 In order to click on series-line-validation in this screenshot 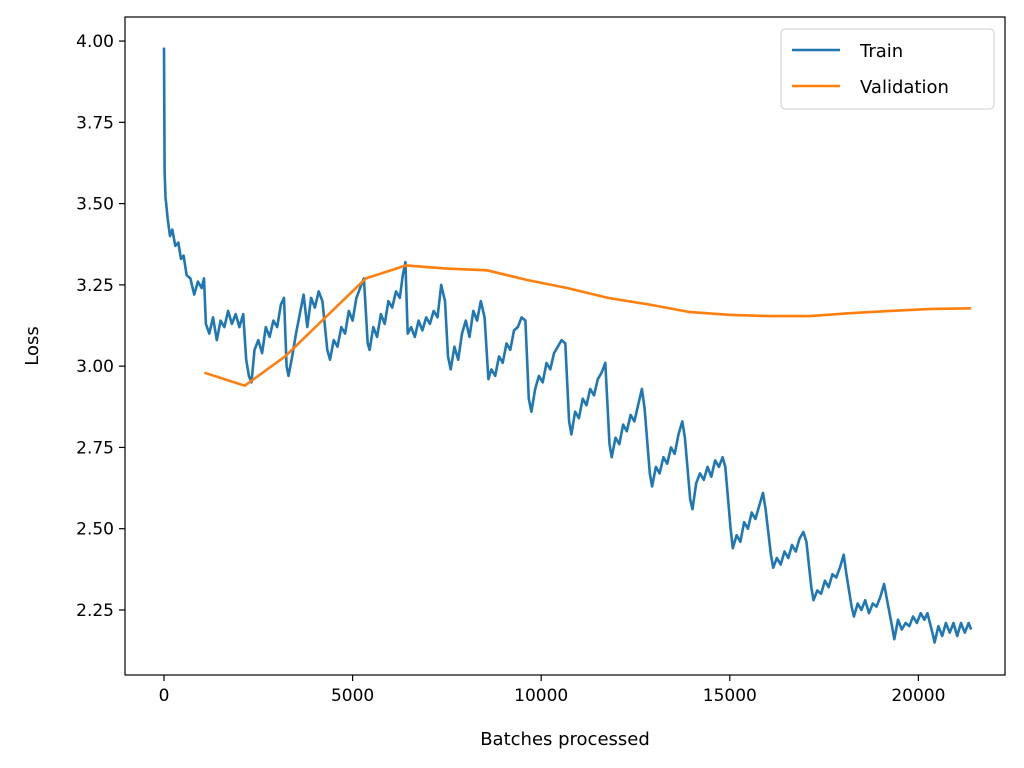, I will do `click(588, 325)`.